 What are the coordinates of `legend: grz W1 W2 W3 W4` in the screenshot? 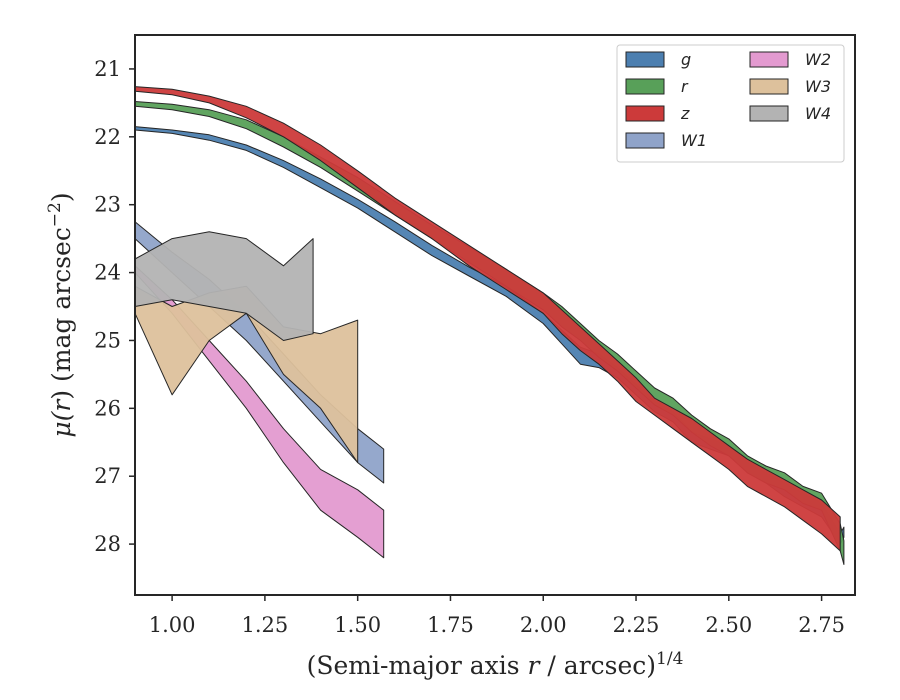 It's located at (730, 103).